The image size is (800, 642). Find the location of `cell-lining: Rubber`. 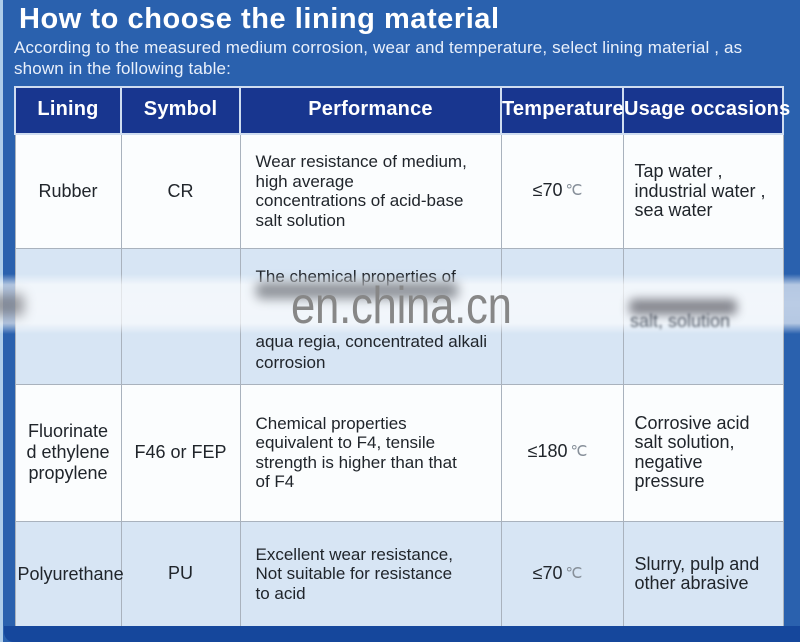

cell-lining: Rubber is located at coordinates (68, 191).